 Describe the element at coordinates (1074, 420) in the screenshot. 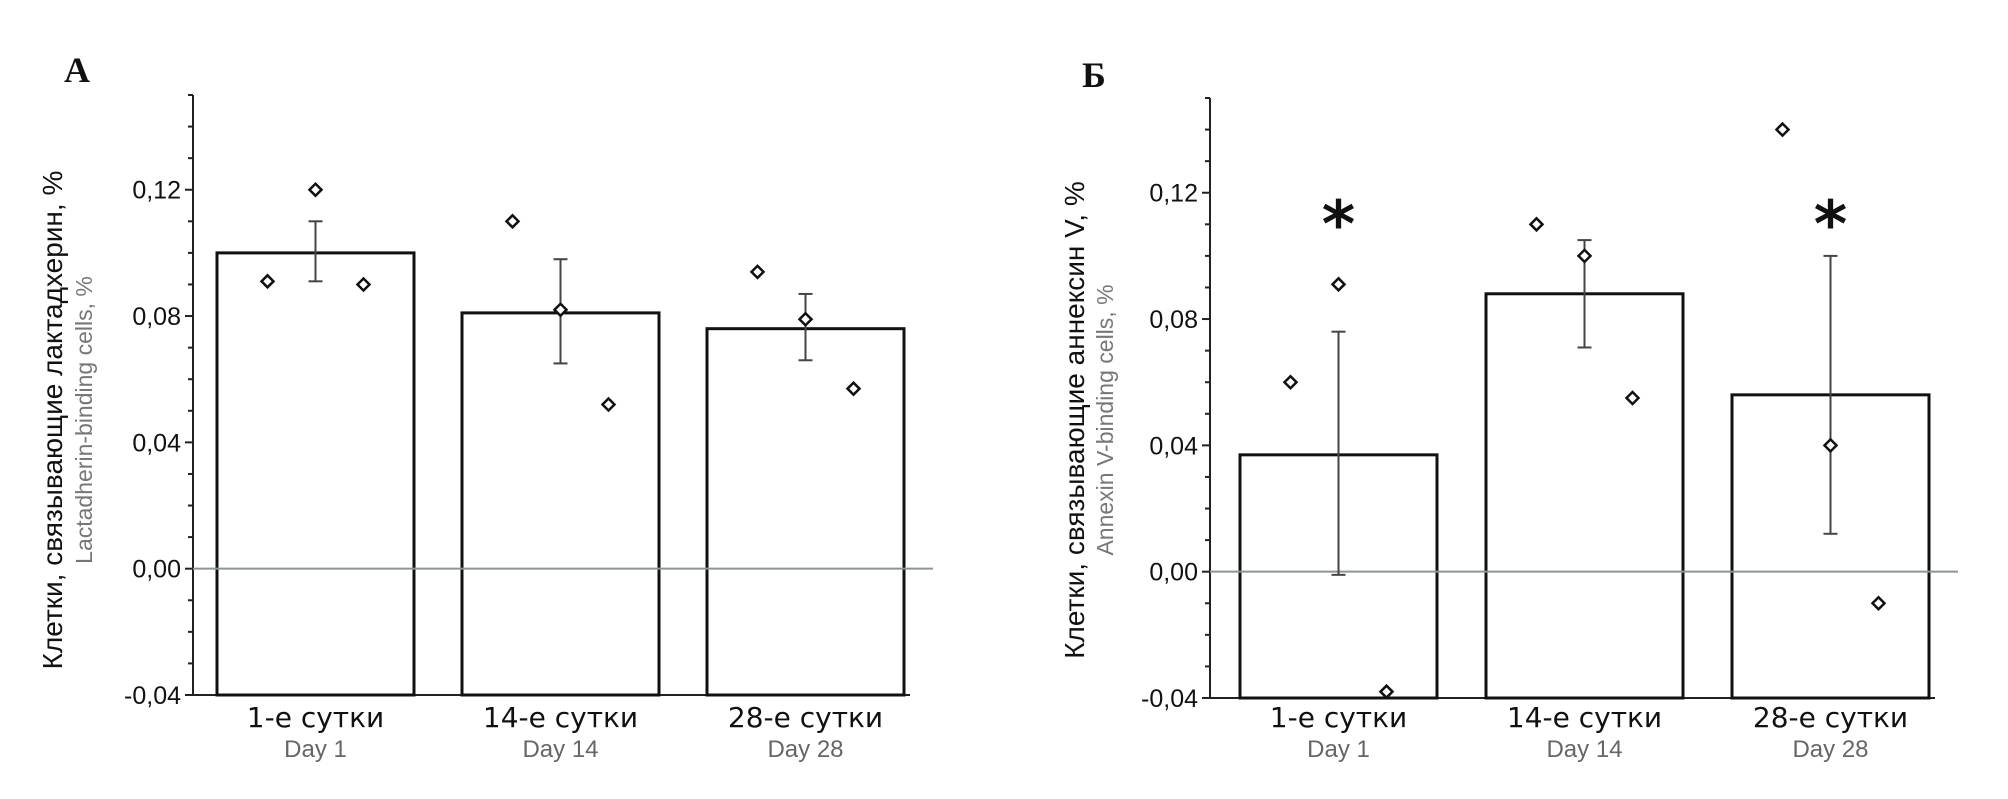

I see `y-axis-title: Клетки, связывающие аннексин V, %` at that location.